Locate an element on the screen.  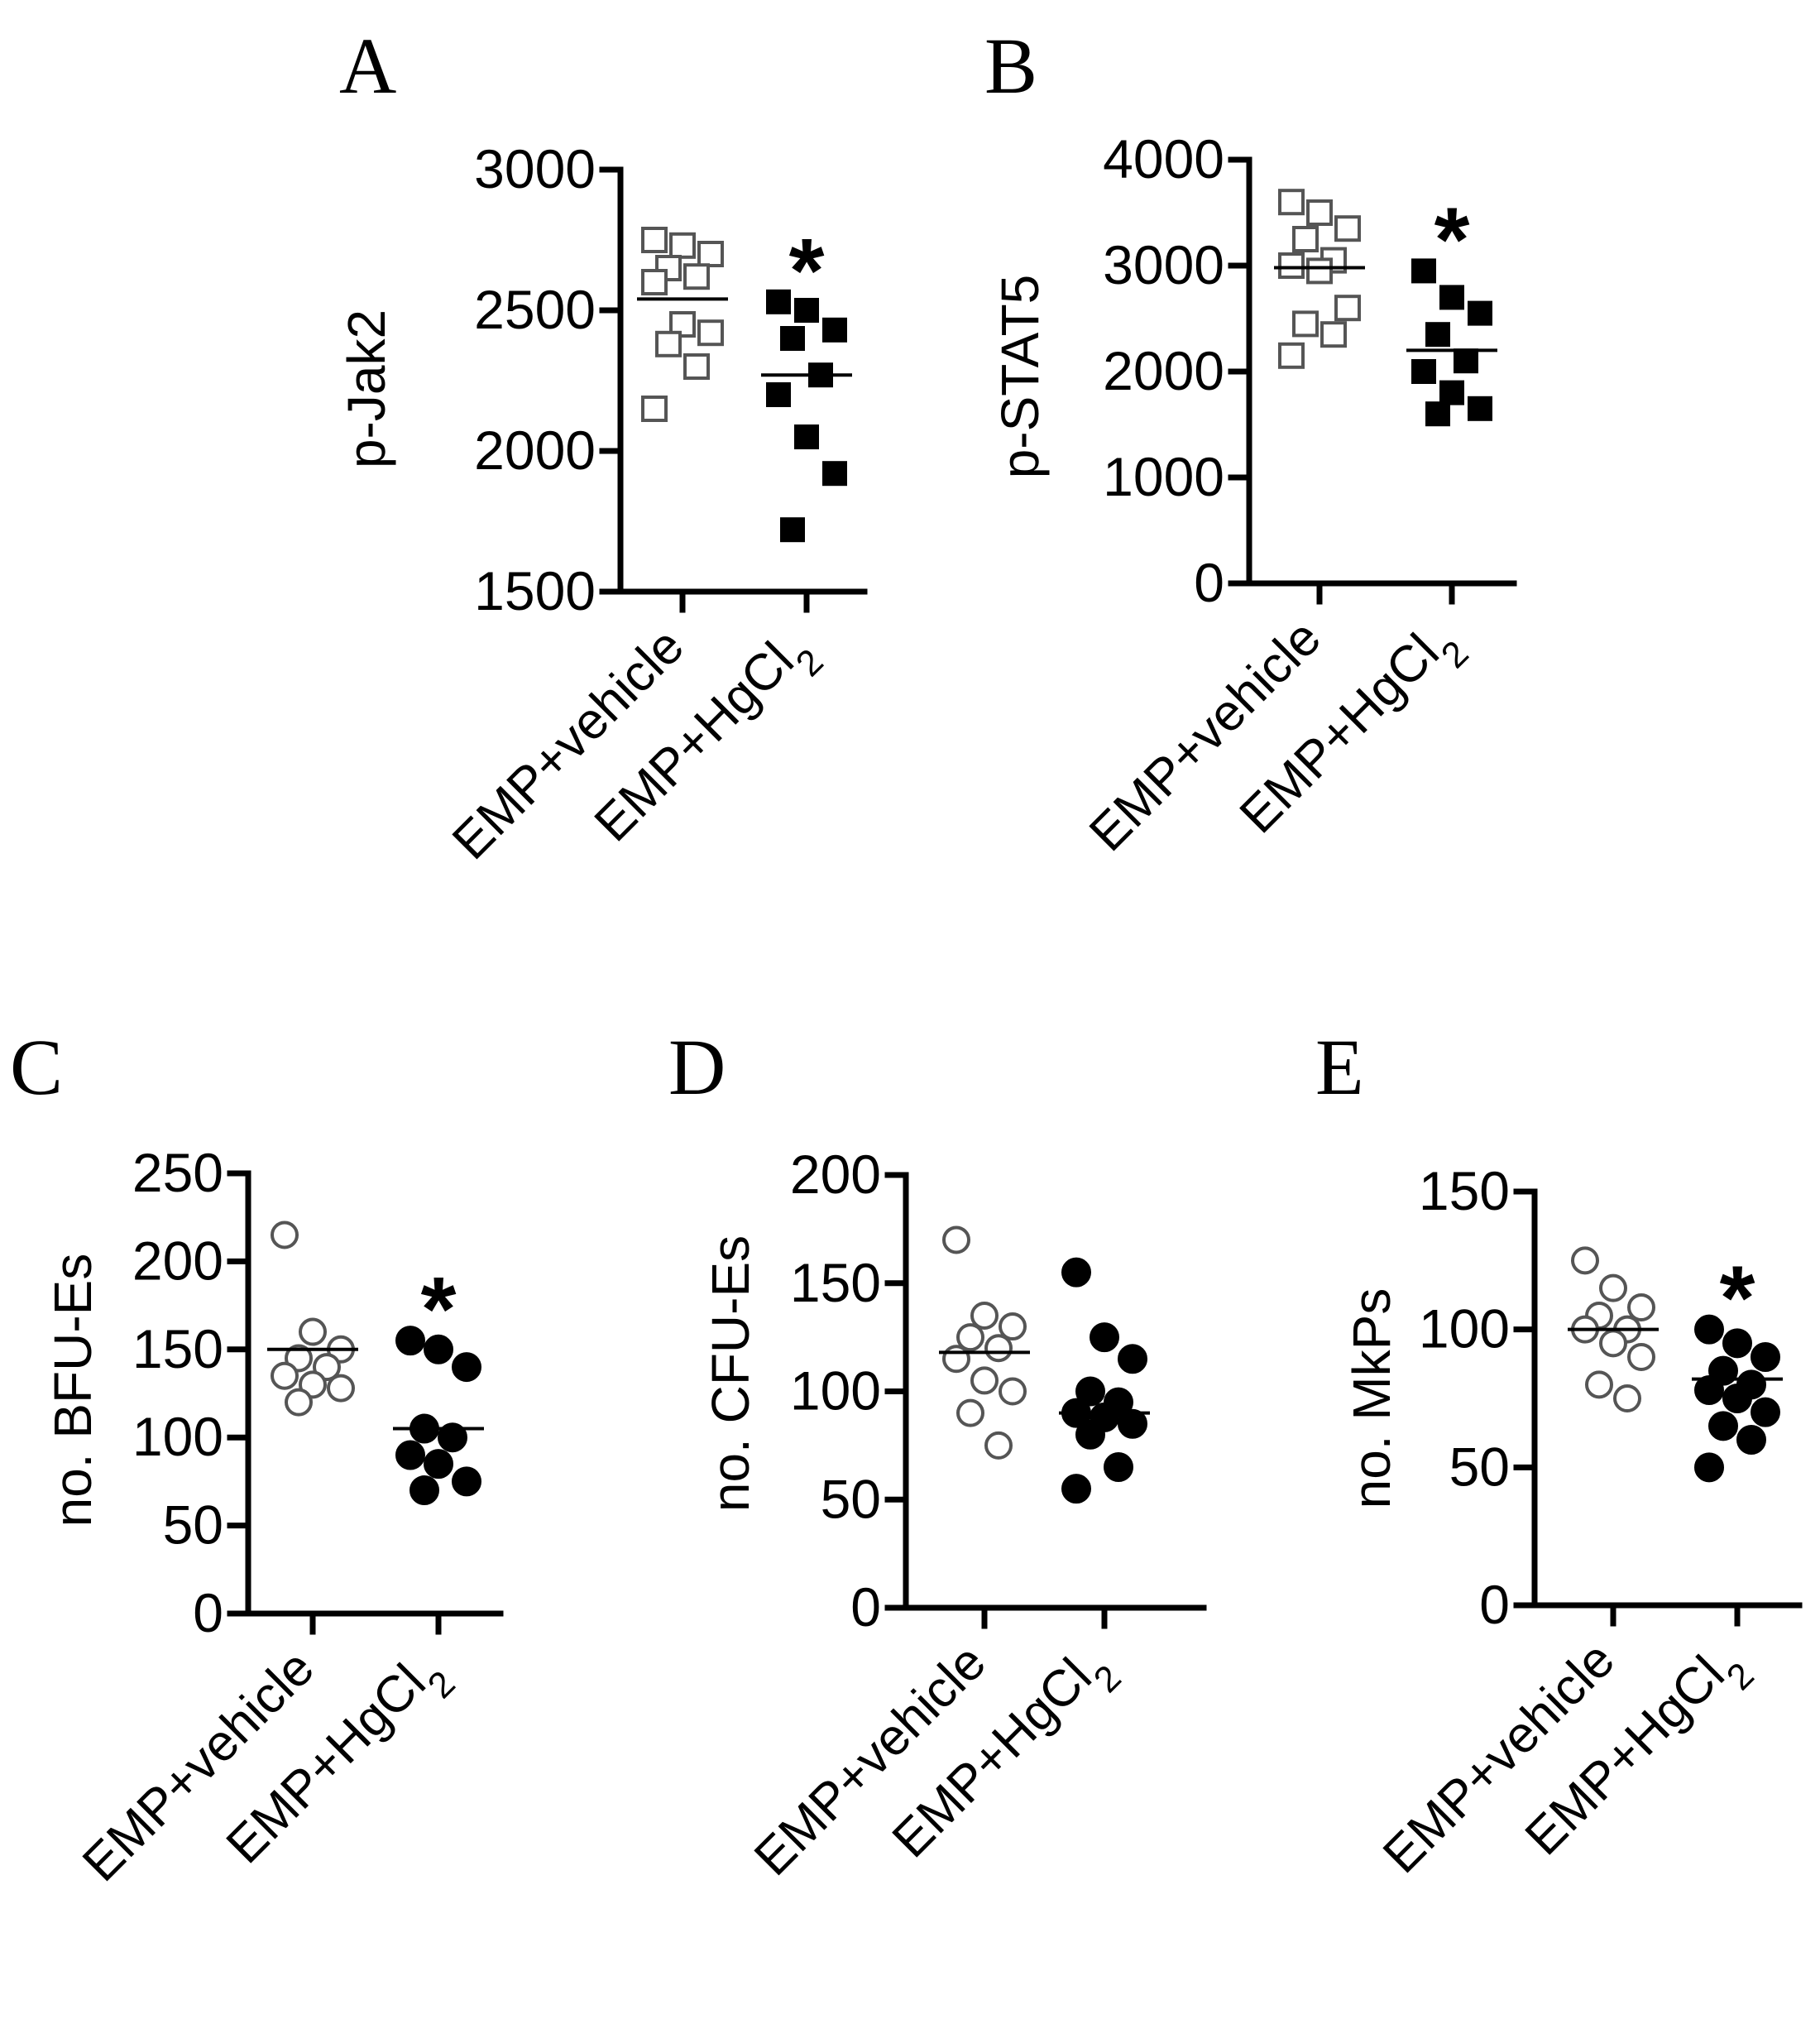
y-axis-title: p-Jak2 is located at coordinates (366, 388).